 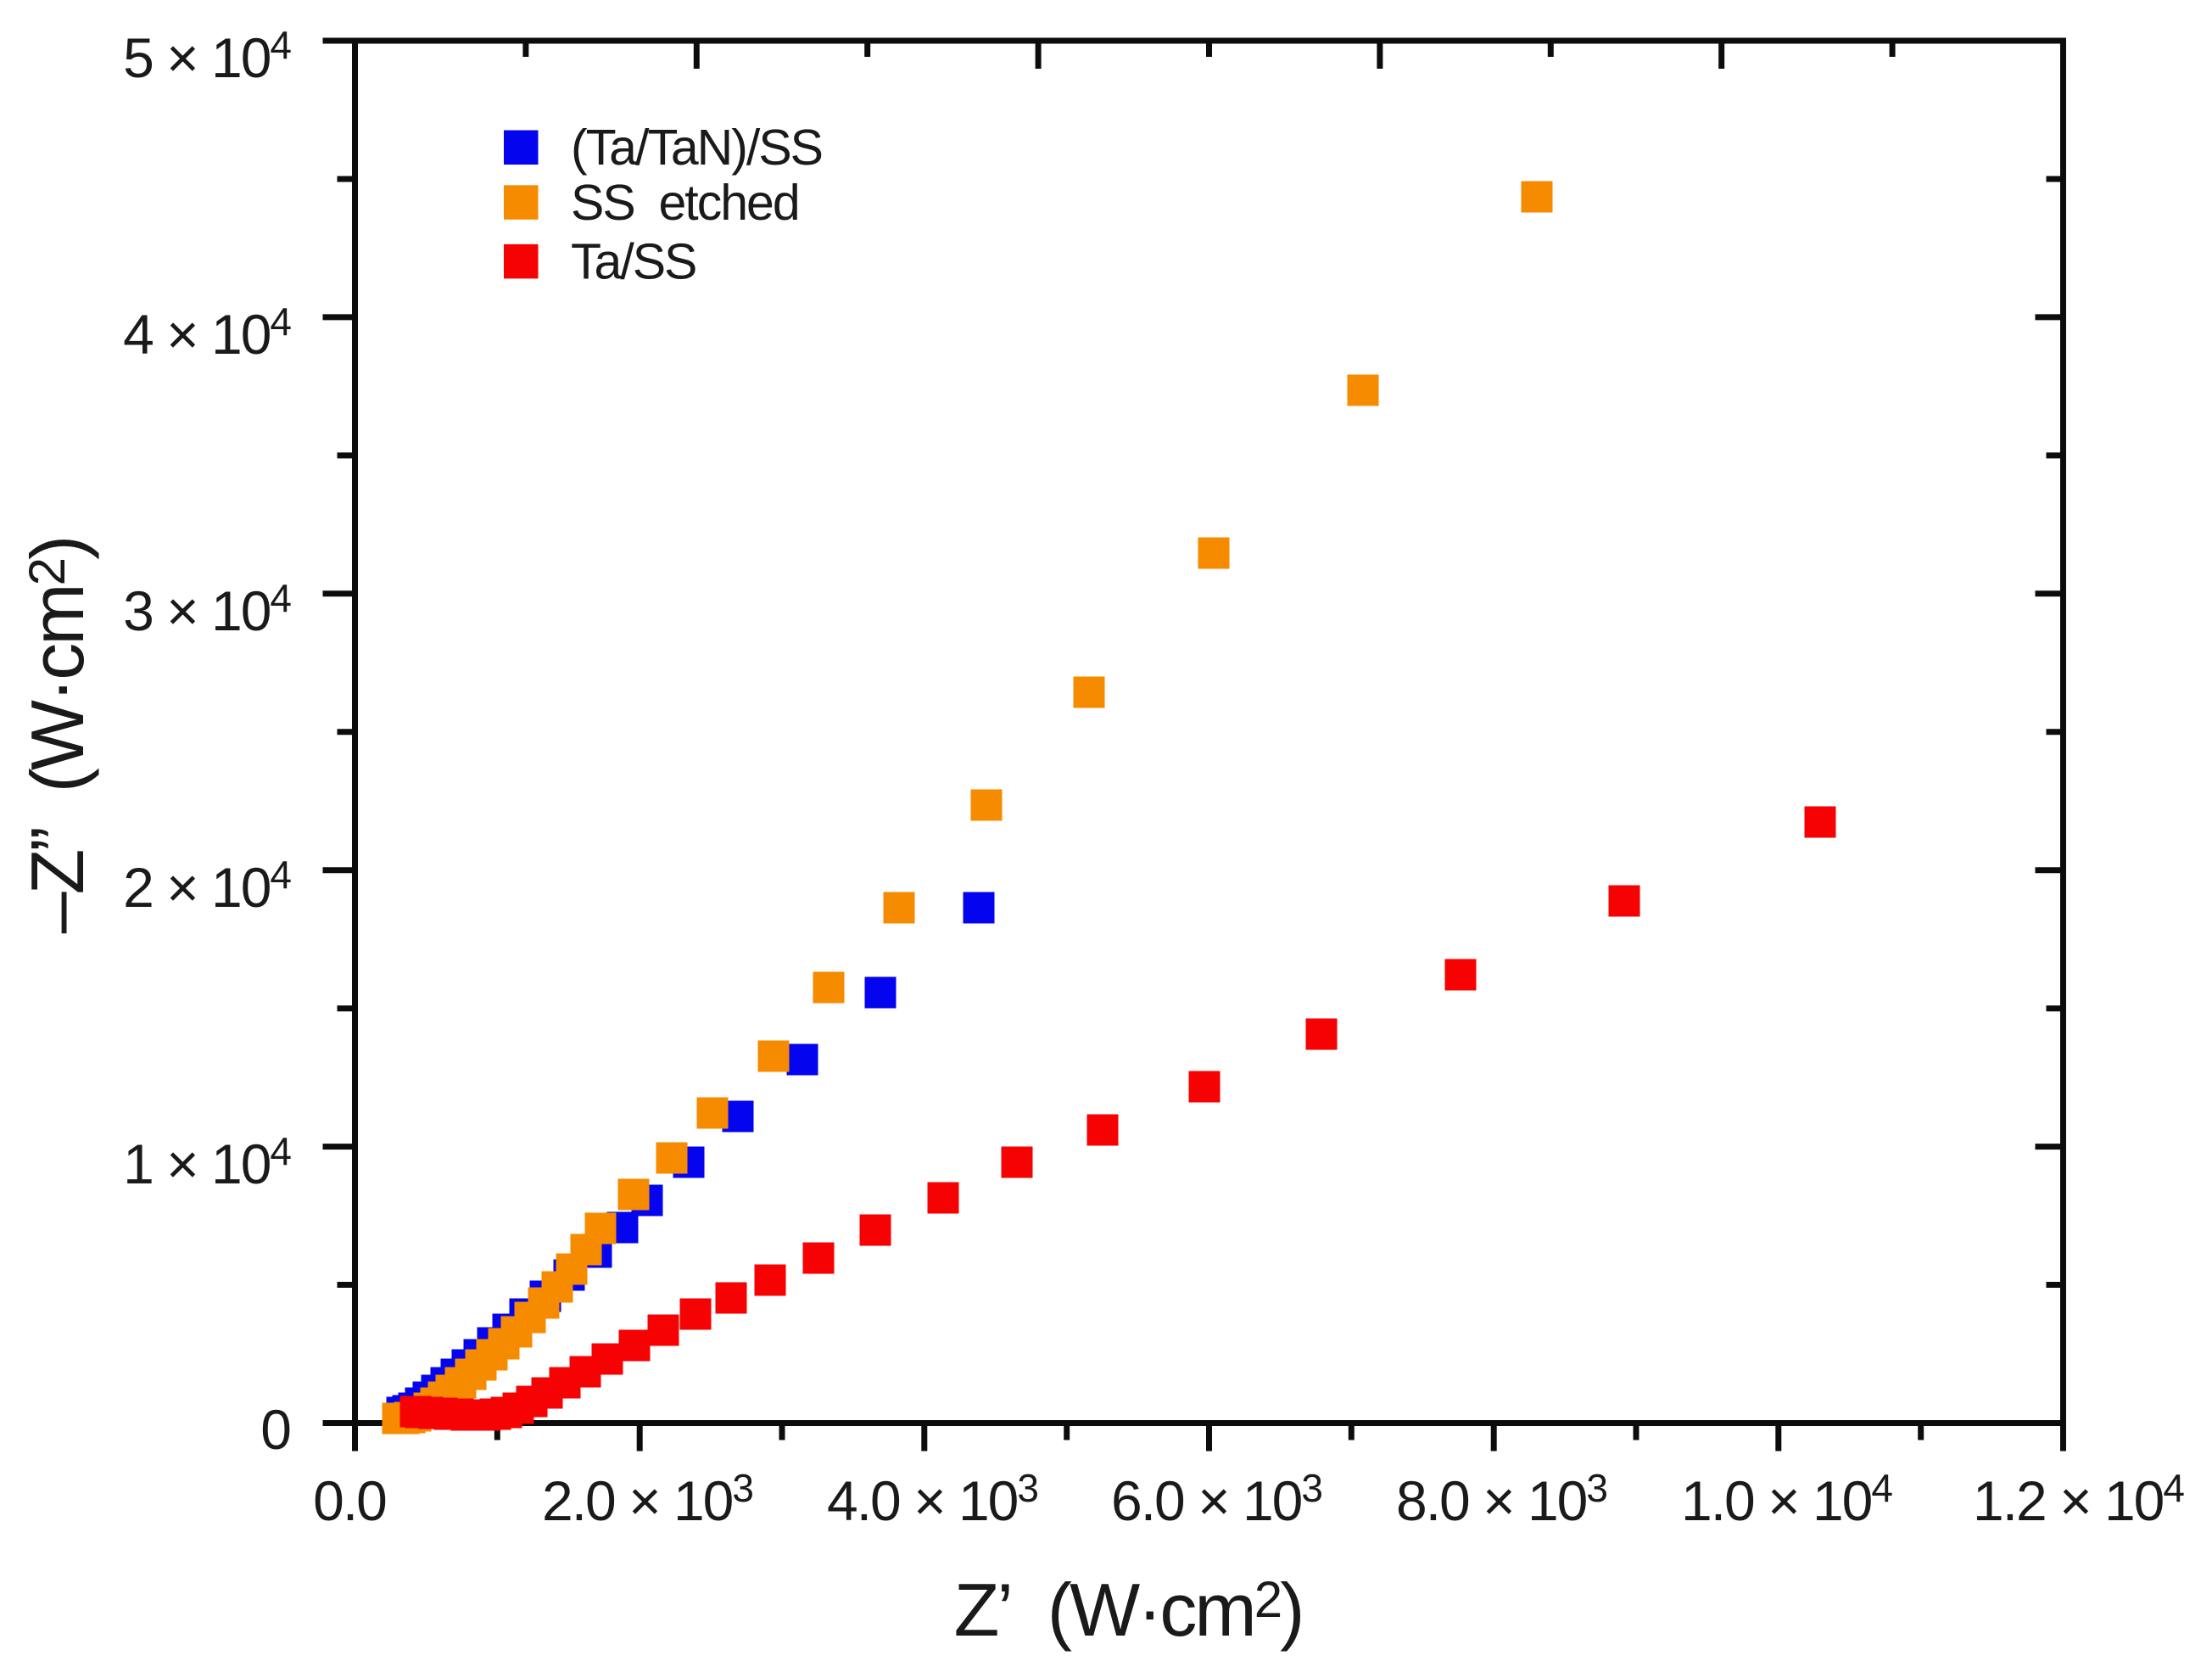 What do you see at coordinates (685, 203) in the screenshot?
I see `svg-text: SS etched` at bounding box center [685, 203].